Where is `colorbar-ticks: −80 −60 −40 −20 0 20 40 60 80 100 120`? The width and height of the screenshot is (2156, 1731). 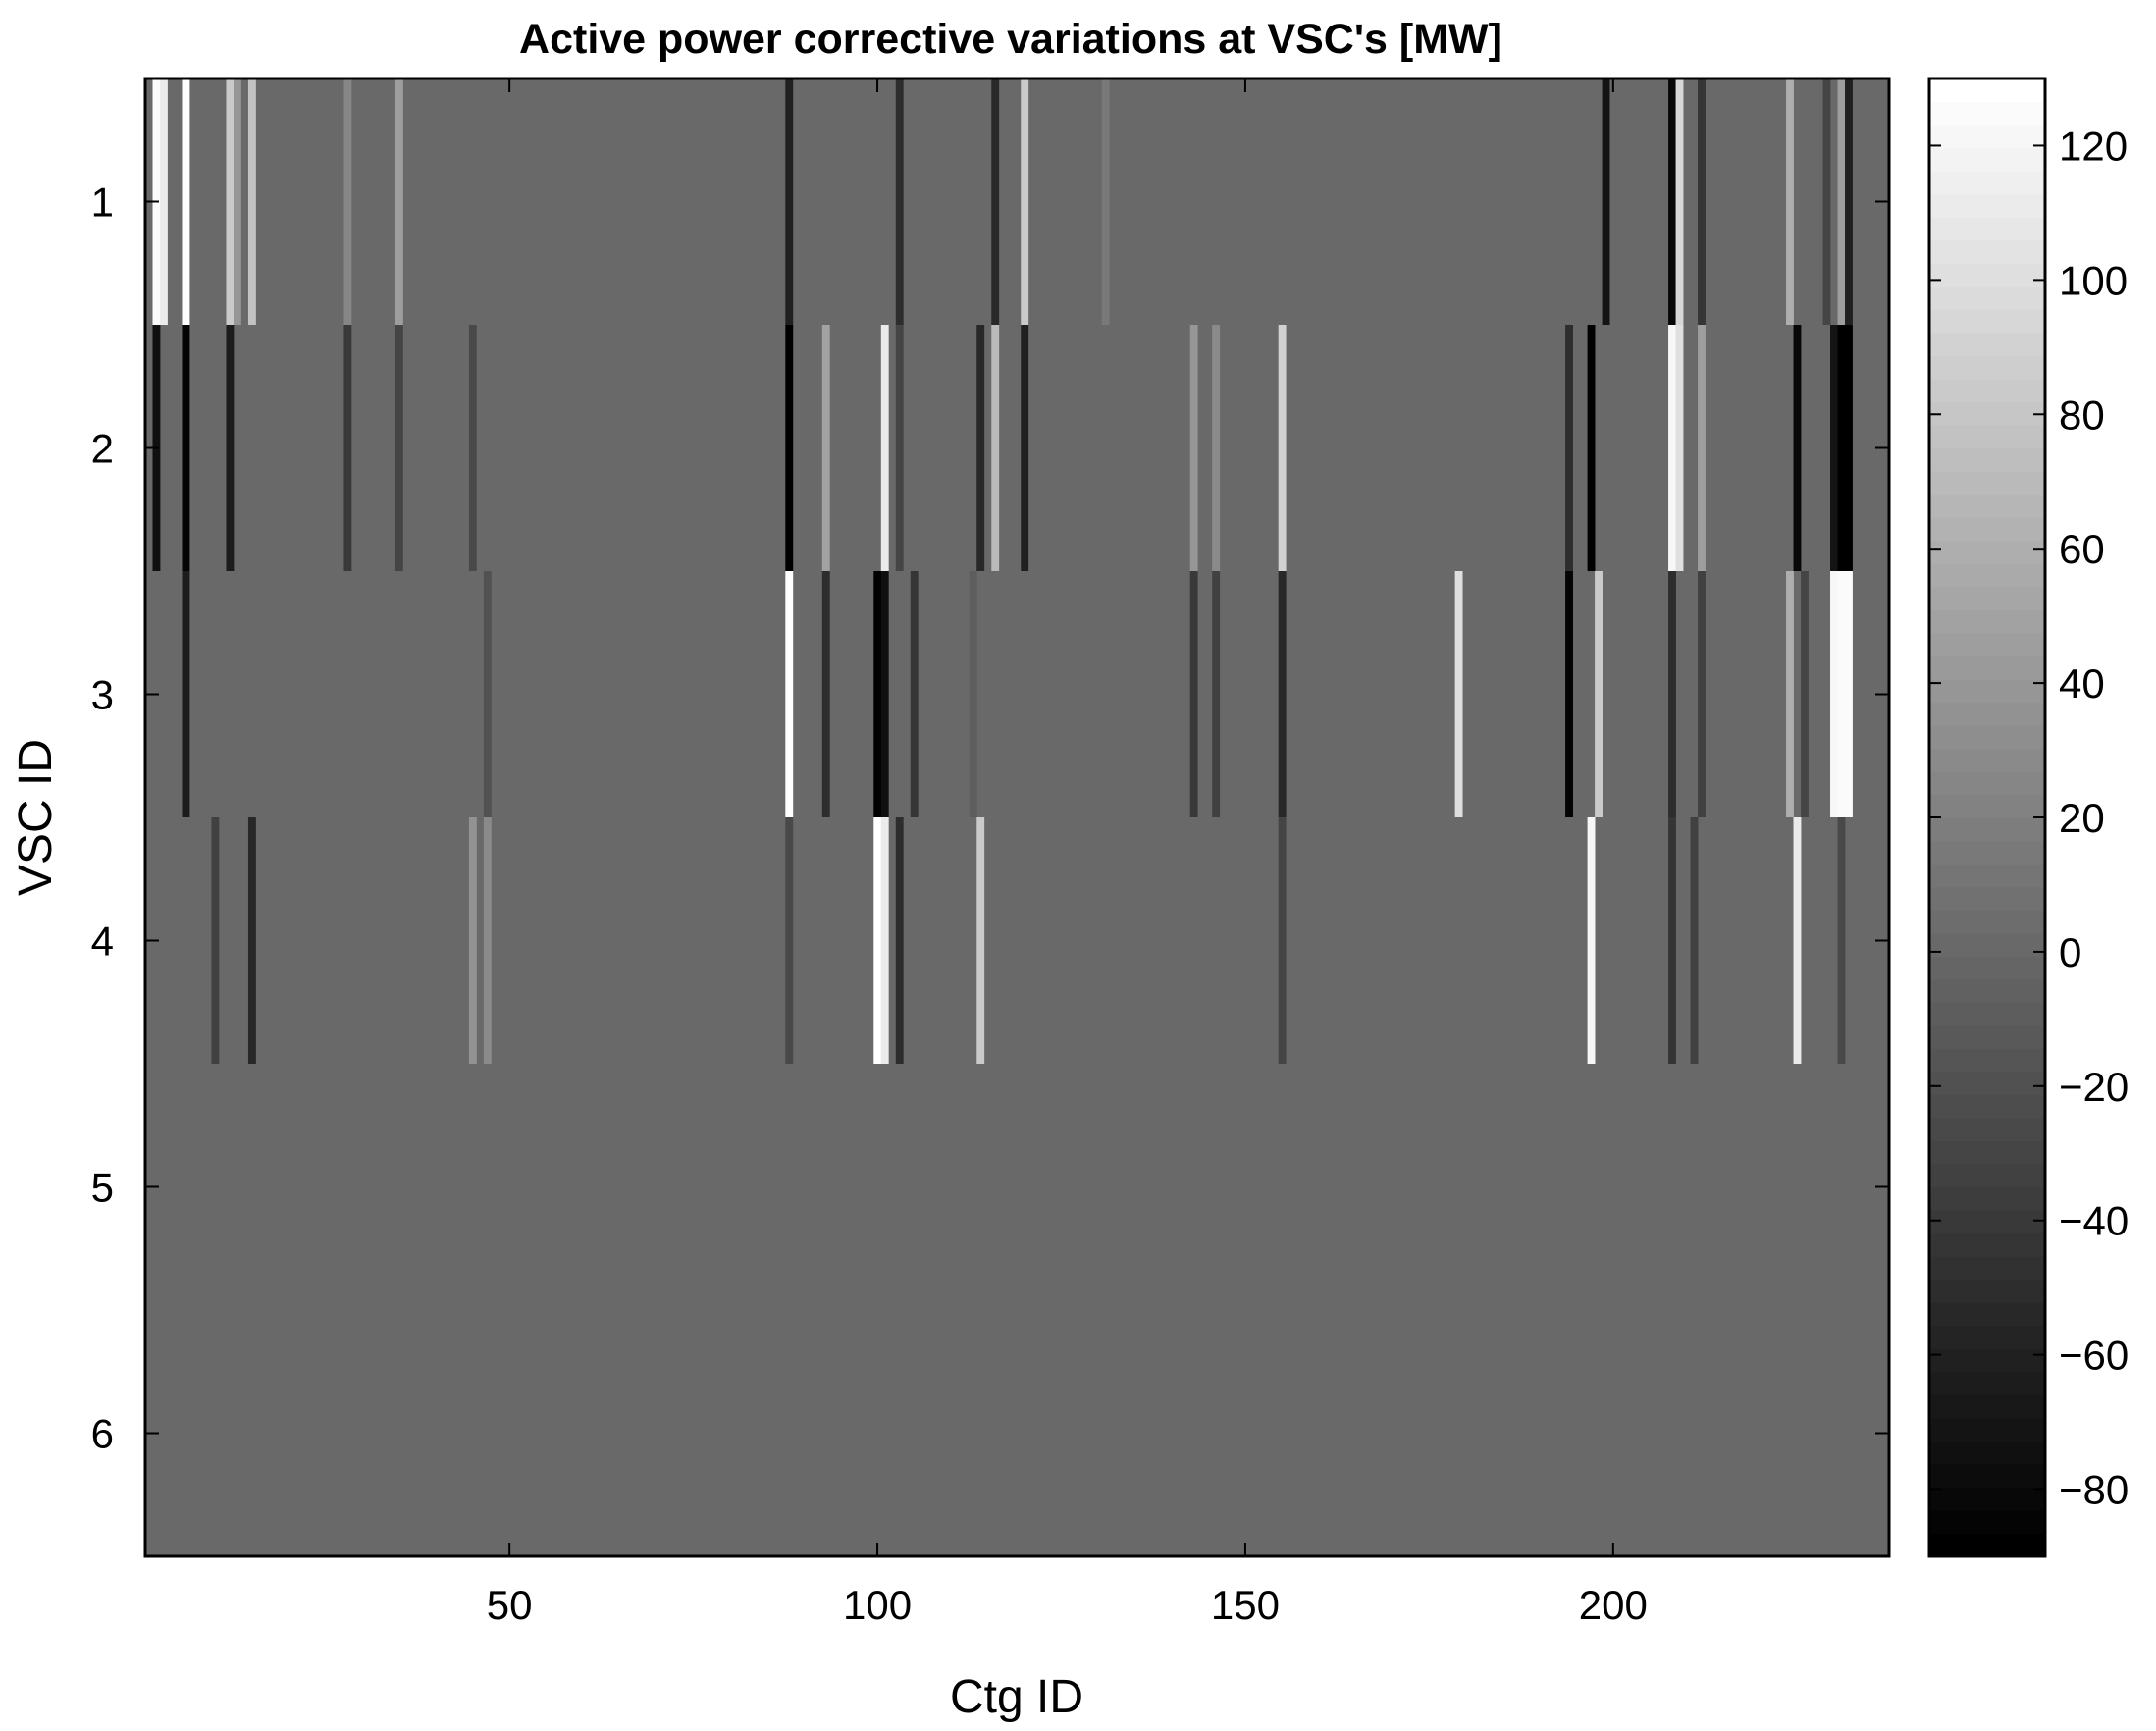
colorbar-ticks: −80 −60 −40 −20 0 20 40 60 80 100 120 is located at coordinates (2029, 818).